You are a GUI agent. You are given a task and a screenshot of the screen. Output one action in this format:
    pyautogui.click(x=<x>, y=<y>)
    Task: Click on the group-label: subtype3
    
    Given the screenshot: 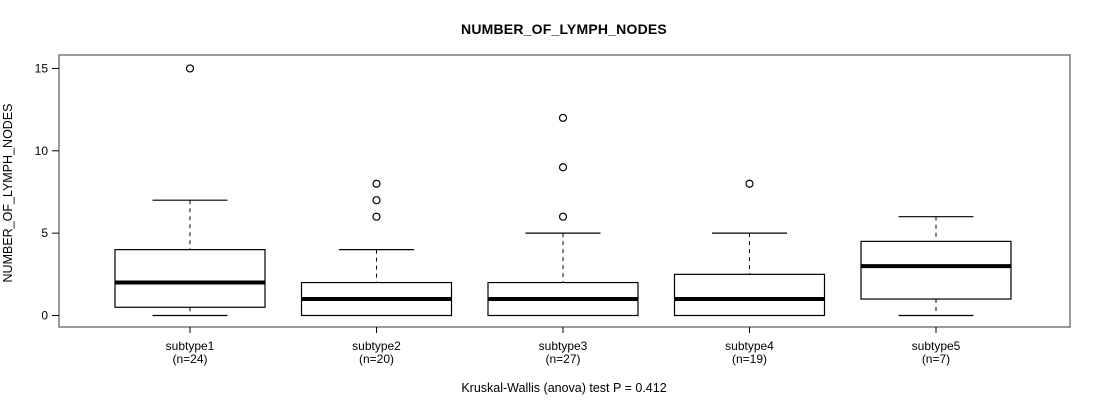 What is the action you would take?
    pyautogui.click(x=563, y=346)
    